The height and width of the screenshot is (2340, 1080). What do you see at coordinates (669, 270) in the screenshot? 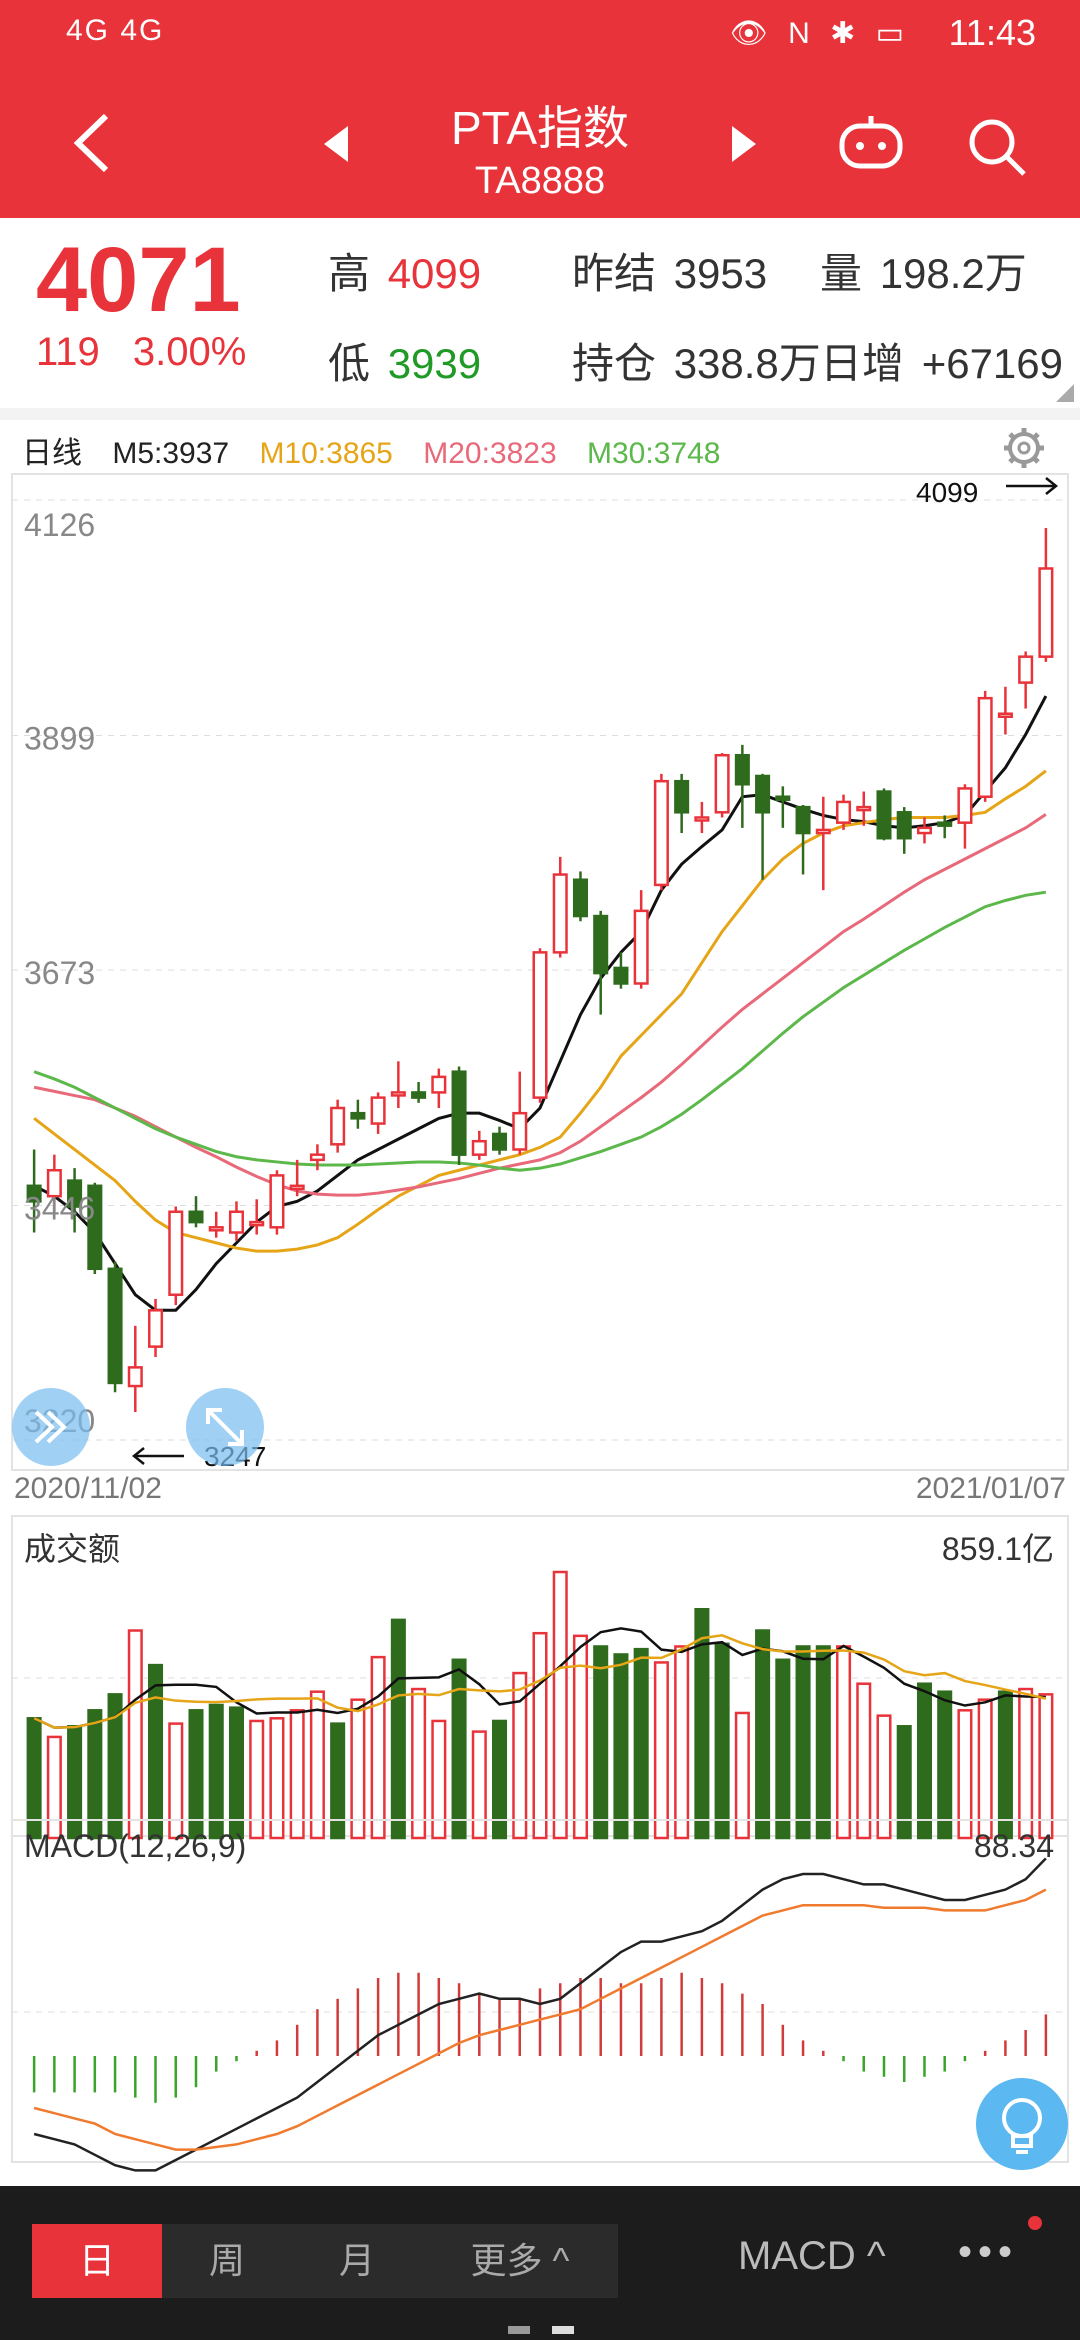
I see `prev-settle-cell: 昨结 3953` at bounding box center [669, 270].